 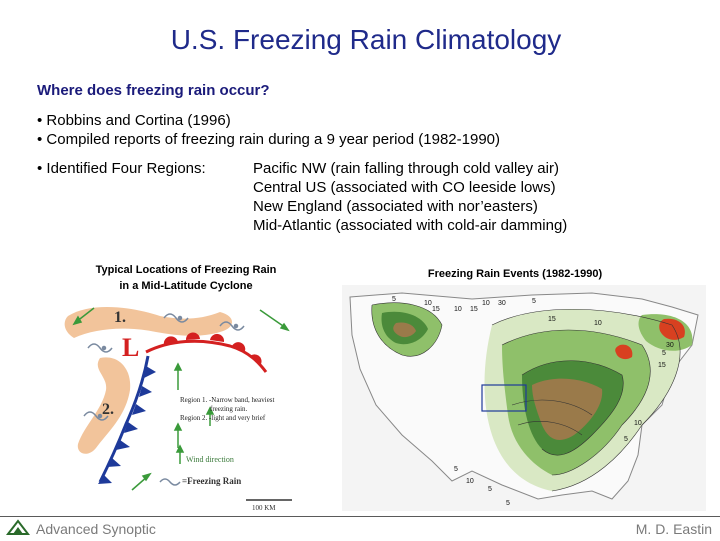 I want to click on freezing-rain-key-icon, so click(x=170, y=482).